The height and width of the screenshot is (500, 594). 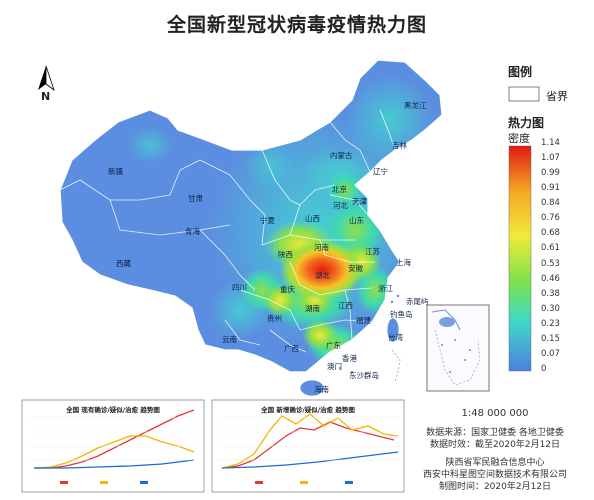 I want to click on province-label: 广东, so click(x=333, y=345).